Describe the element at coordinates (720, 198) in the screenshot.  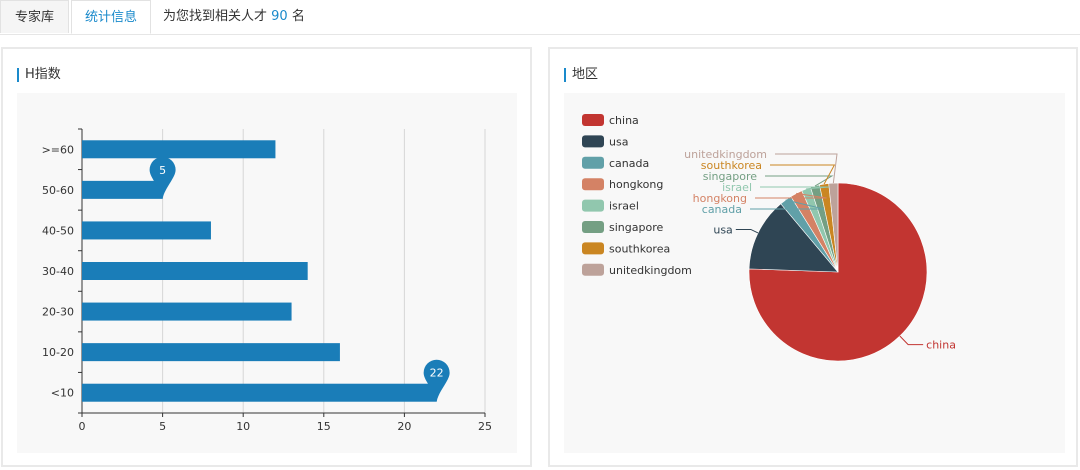
I see `slice-label: hongkong` at that location.